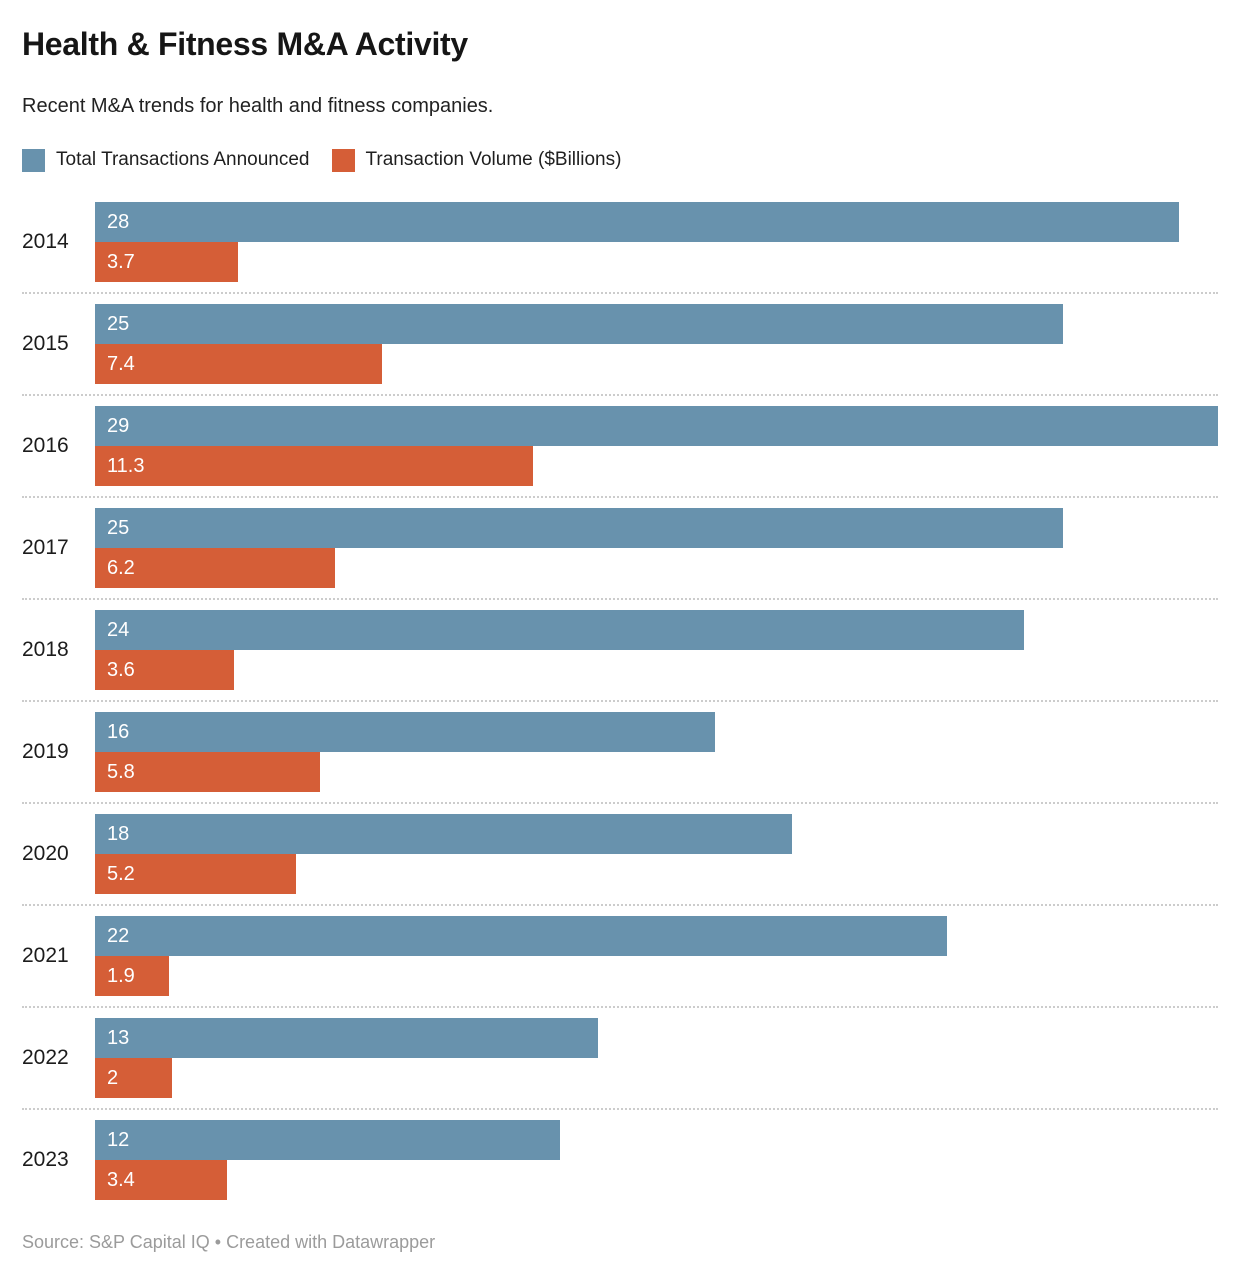 This screenshot has height=1288, width=1240. I want to click on bar-group: 24 3.6, so click(656, 650).